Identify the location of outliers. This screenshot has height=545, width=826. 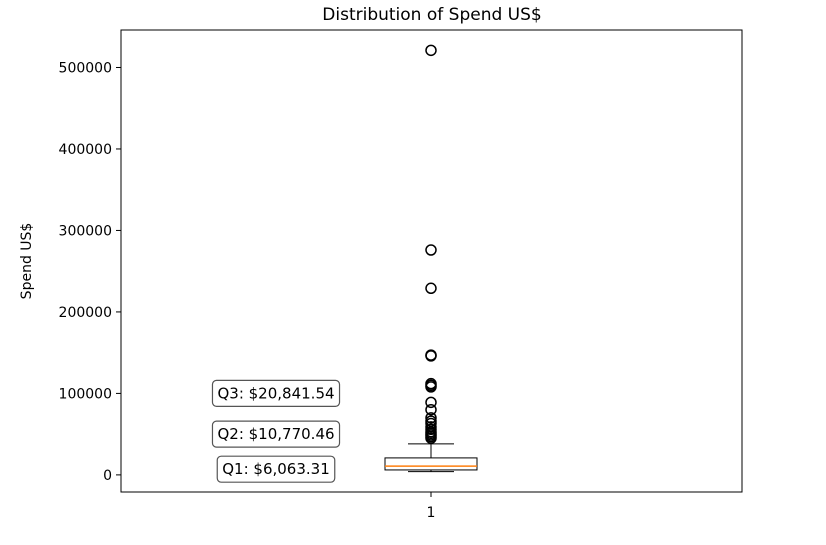
(431, 244).